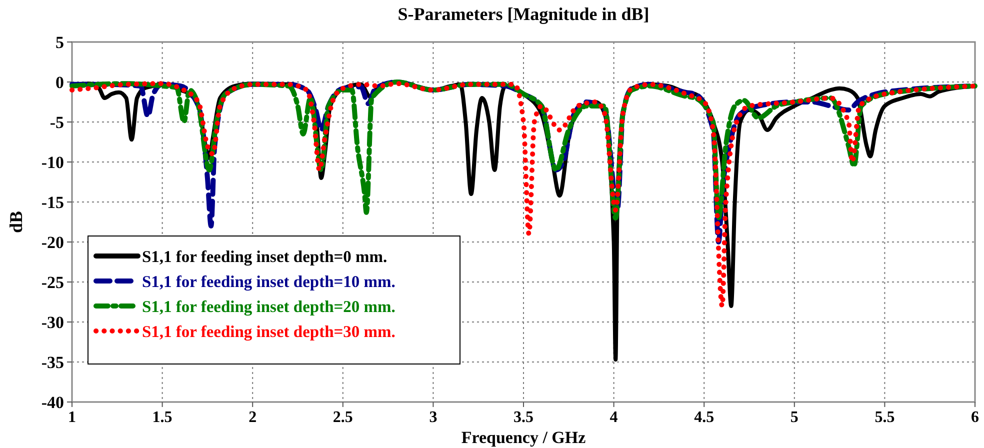  Describe the element at coordinates (72, 417) in the screenshot. I see `x-tick-label: 1` at that location.